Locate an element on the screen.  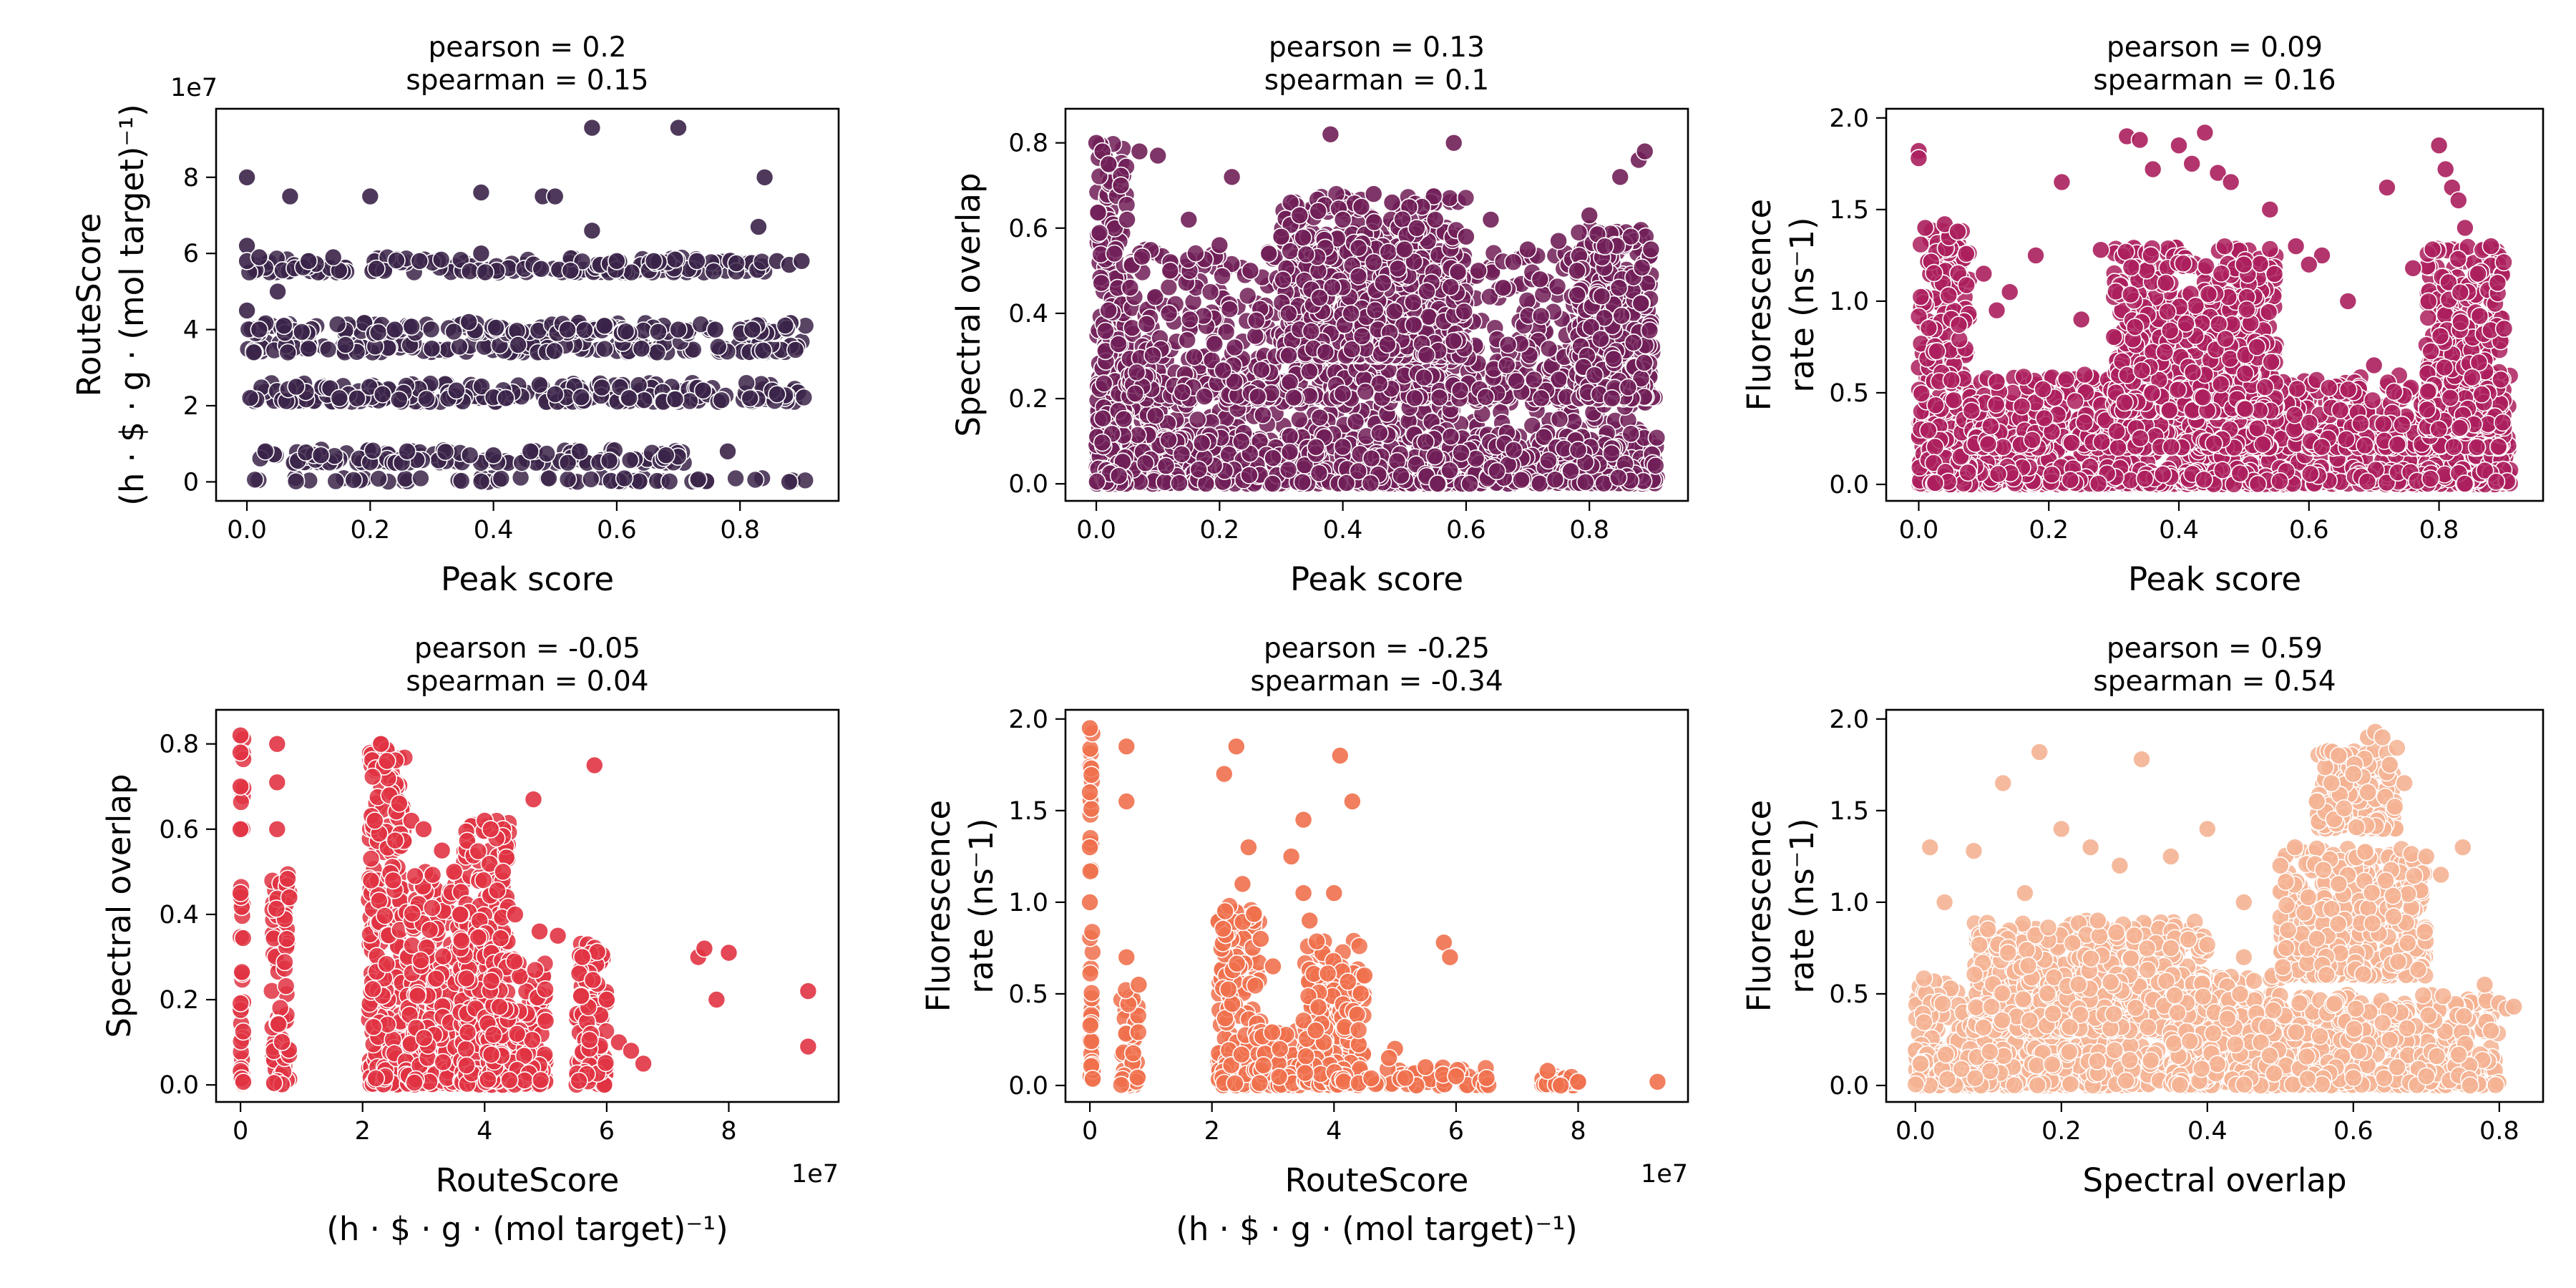
x-tick-label: 0.6 is located at coordinates (617, 530).